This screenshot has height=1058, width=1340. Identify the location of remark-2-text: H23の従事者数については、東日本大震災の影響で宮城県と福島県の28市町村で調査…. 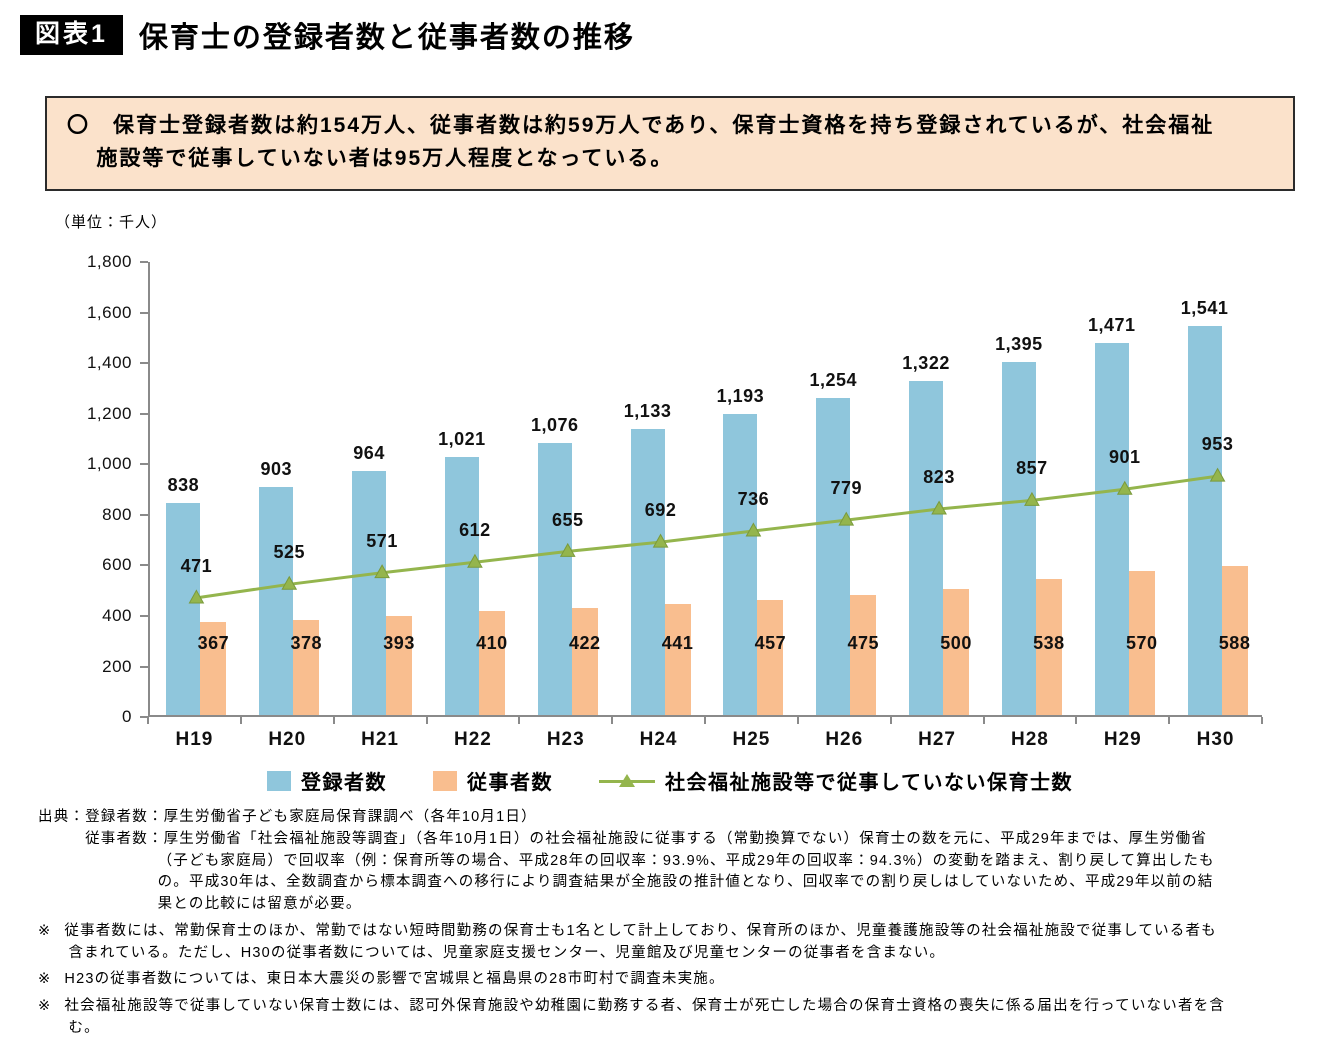
(394, 979).